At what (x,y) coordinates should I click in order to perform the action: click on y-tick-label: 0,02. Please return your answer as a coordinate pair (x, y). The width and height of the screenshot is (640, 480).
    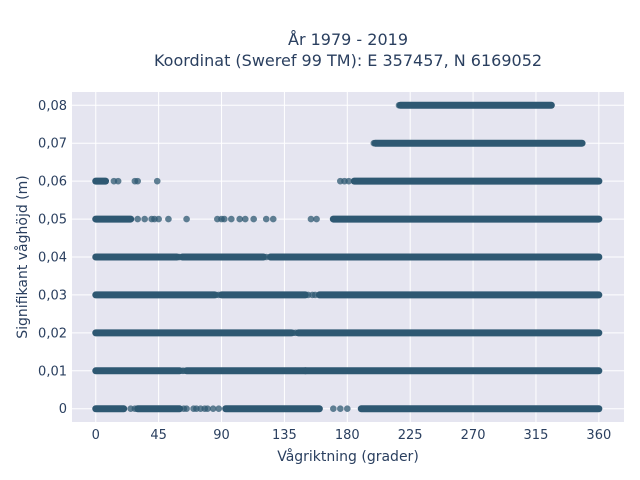
    Looking at the image, I should click on (52, 333).